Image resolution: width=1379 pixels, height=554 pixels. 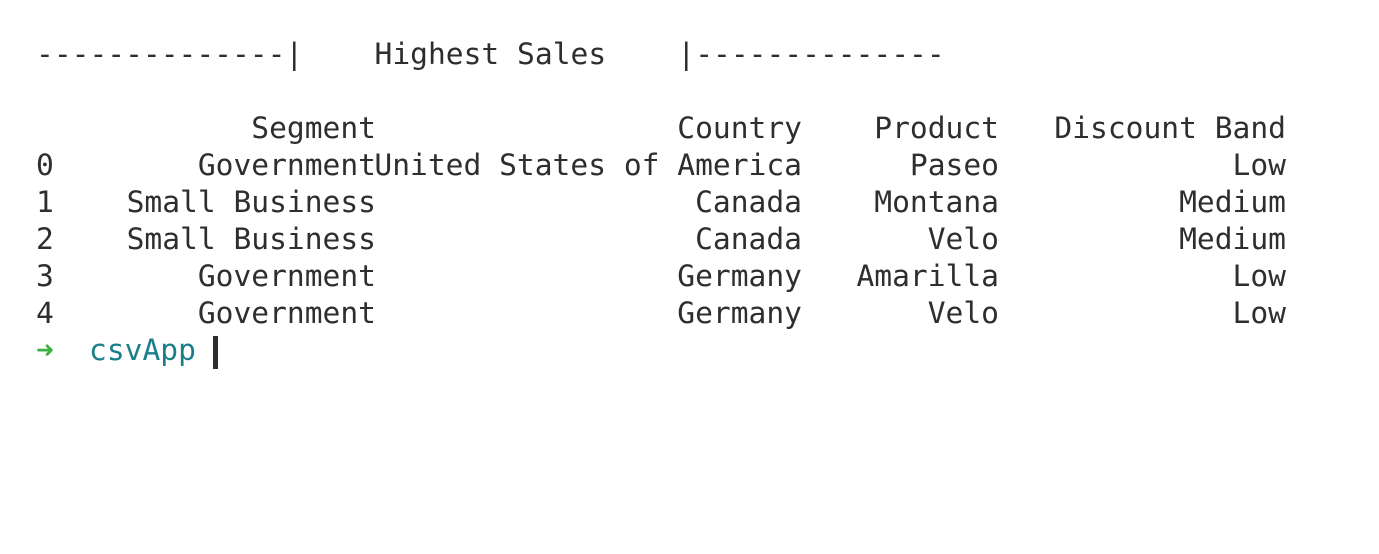 I want to click on cell-product: Montana, so click(x=936, y=202).